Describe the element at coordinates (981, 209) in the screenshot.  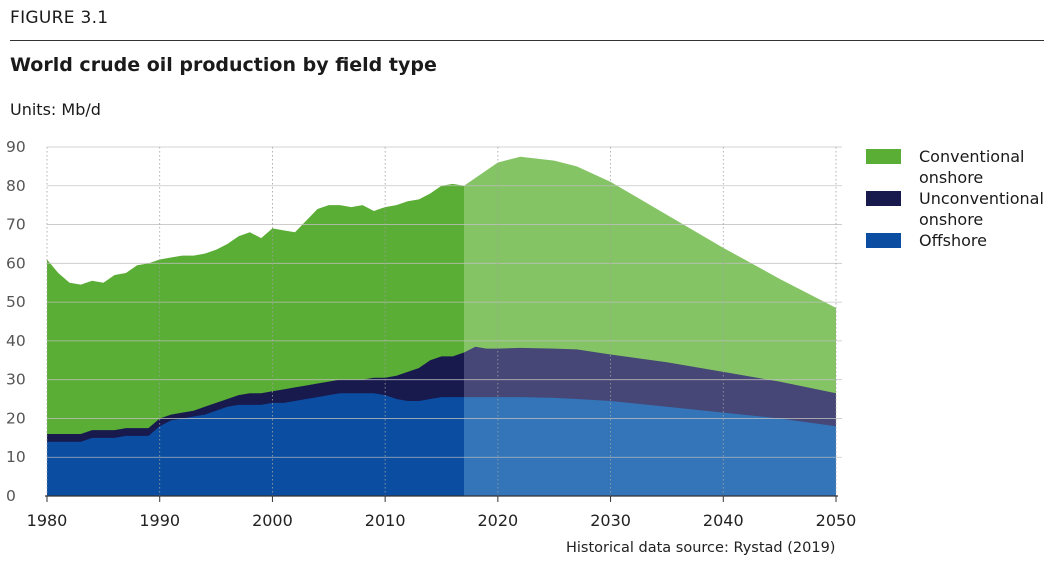
I see `legend-label-unconventional: Unconventional onshore` at that location.